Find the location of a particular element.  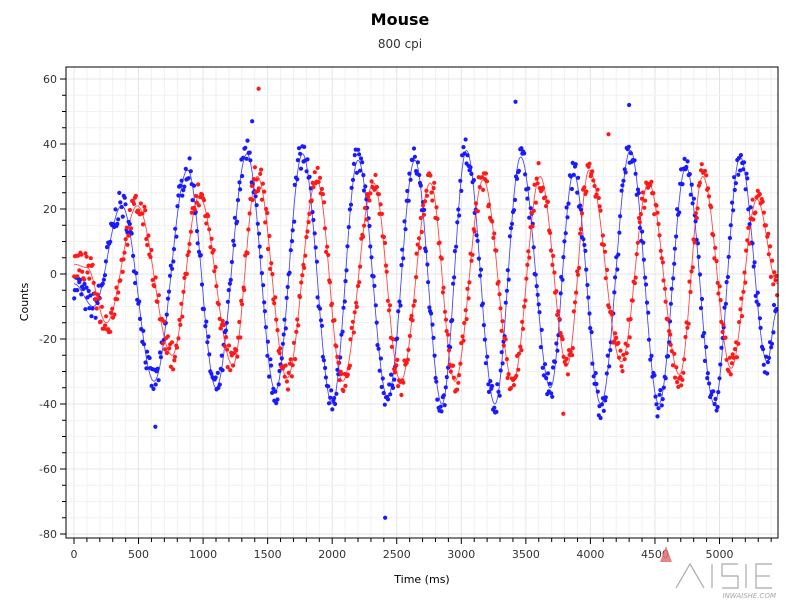

y-axis-label: Counts is located at coordinates (24, 302).